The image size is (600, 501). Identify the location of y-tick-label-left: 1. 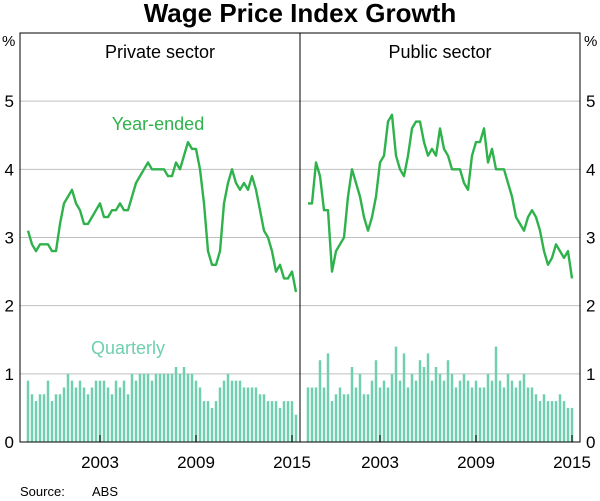
(9, 374).